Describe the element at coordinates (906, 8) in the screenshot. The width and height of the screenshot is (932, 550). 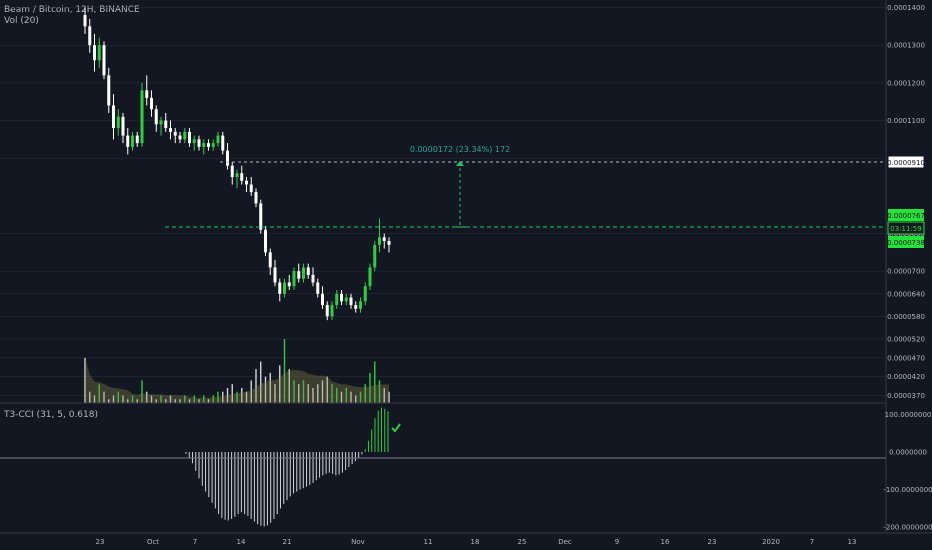
I see `price-tick-label: 0.0001400` at that location.